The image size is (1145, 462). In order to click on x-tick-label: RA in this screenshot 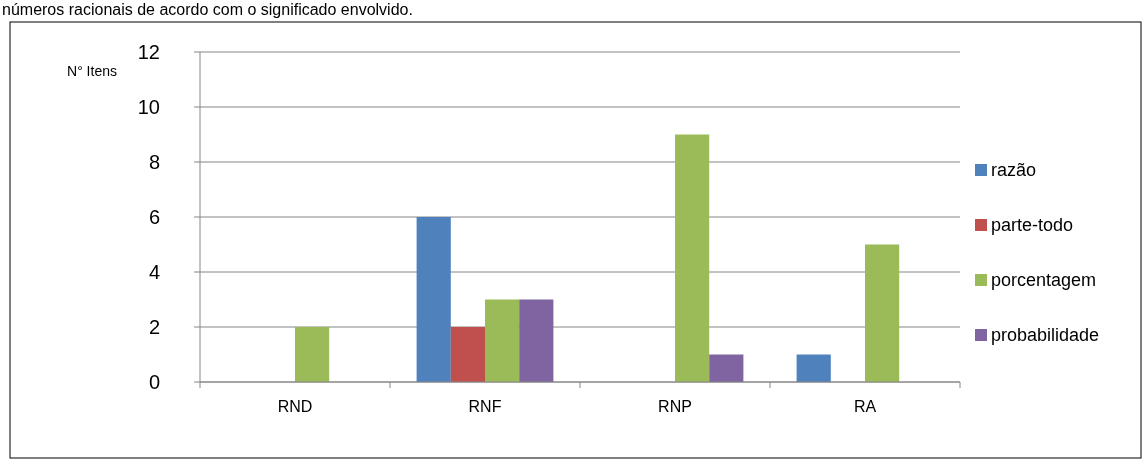, I will do `click(865, 406)`.